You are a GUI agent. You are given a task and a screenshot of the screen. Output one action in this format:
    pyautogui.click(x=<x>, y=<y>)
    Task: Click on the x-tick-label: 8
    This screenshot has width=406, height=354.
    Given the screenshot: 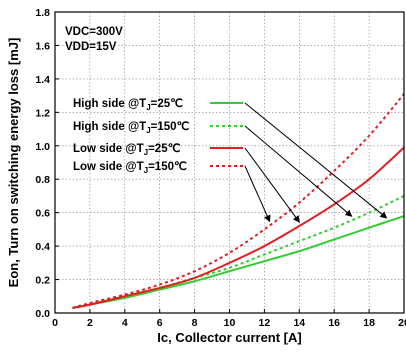 What is the action you would take?
    pyautogui.click(x=195, y=323)
    